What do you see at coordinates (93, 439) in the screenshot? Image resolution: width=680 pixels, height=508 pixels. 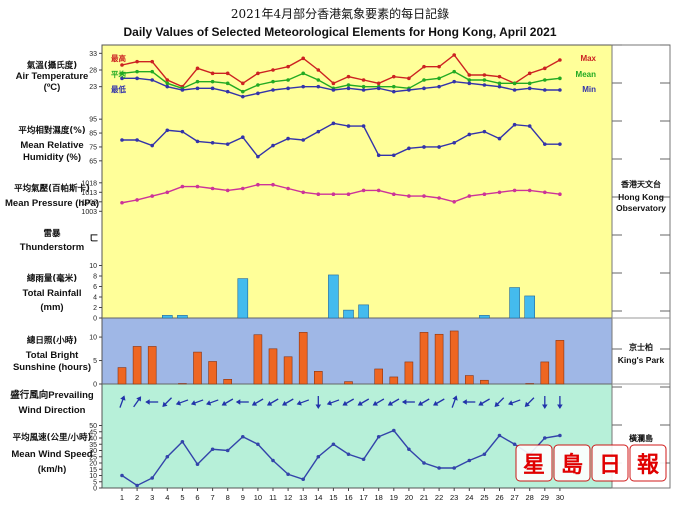 I see `y-tick-label: 40` at bounding box center [93, 439].